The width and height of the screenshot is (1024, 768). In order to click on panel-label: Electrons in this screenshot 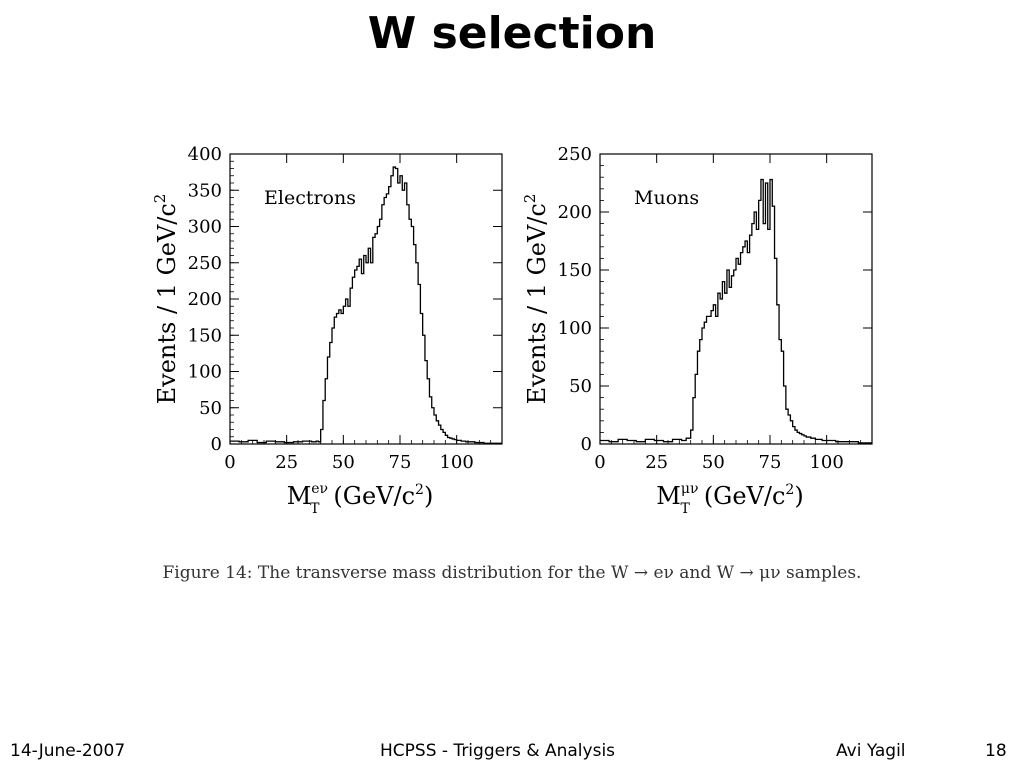, I will do `click(310, 198)`.